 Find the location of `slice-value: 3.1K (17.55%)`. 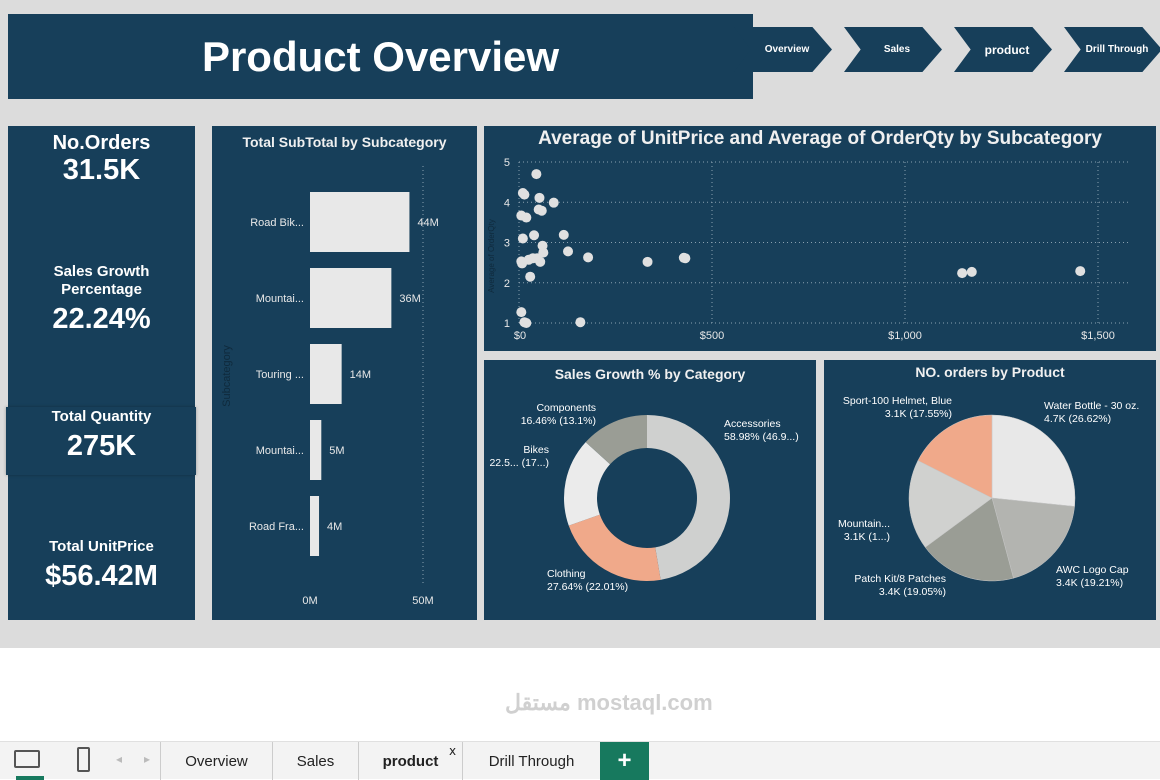

slice-value: 3.1K (17.55%) is located at coordinates (918, 414).